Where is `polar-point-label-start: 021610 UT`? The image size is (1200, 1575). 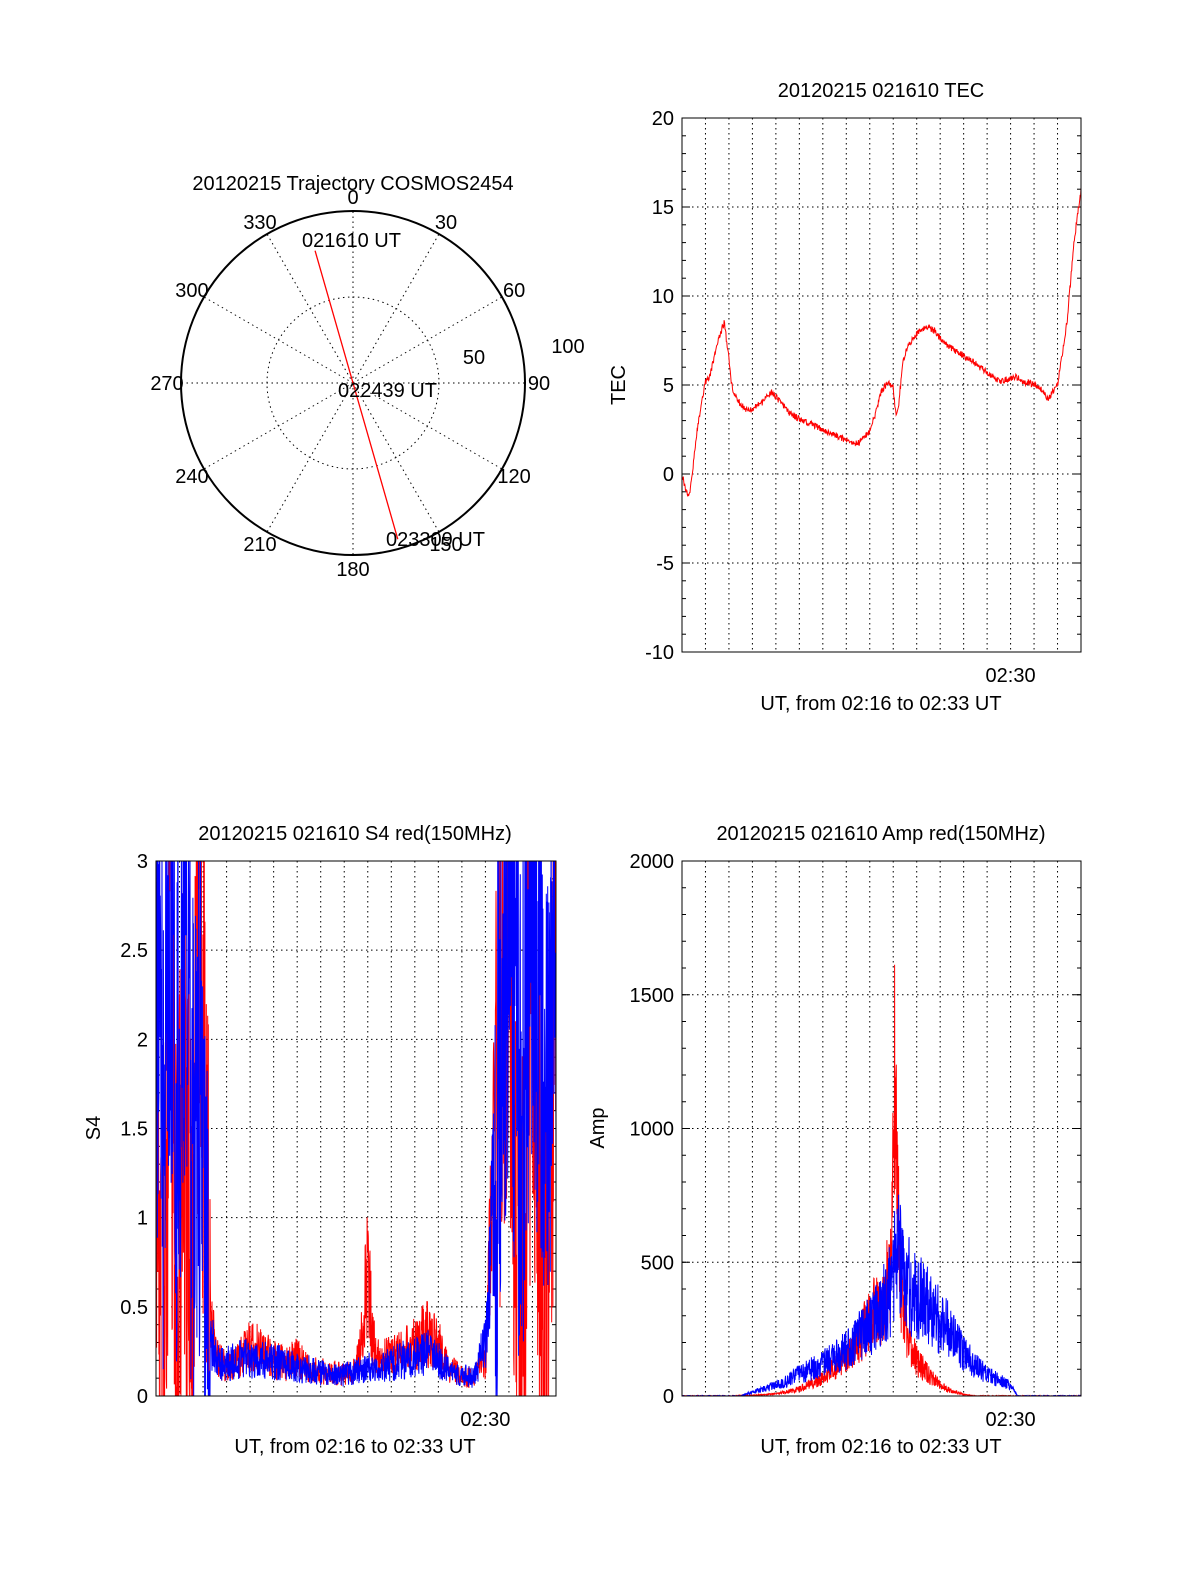 polar-point-label-start: 021610 UT is located at coordinates (351, 241).